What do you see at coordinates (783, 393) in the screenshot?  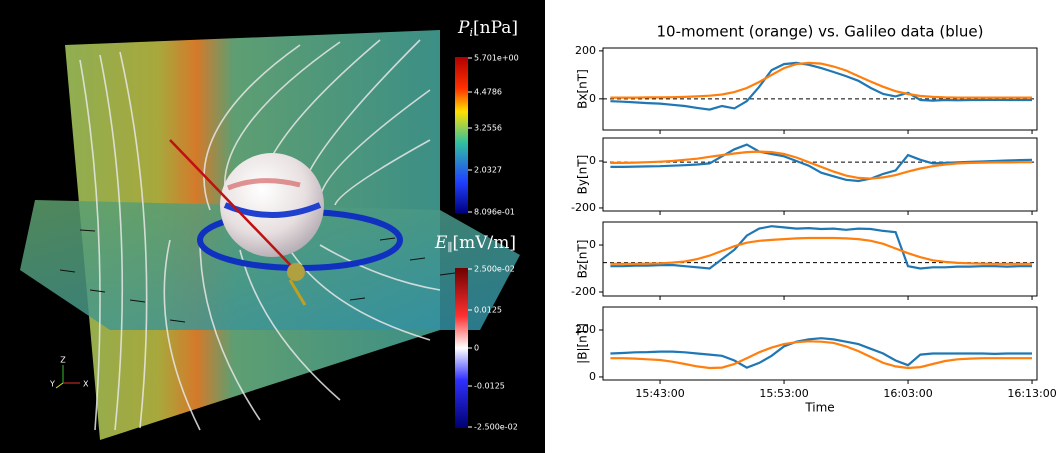 I see `x-tick-label: 15:53:00` at bounding box center [783, 393].